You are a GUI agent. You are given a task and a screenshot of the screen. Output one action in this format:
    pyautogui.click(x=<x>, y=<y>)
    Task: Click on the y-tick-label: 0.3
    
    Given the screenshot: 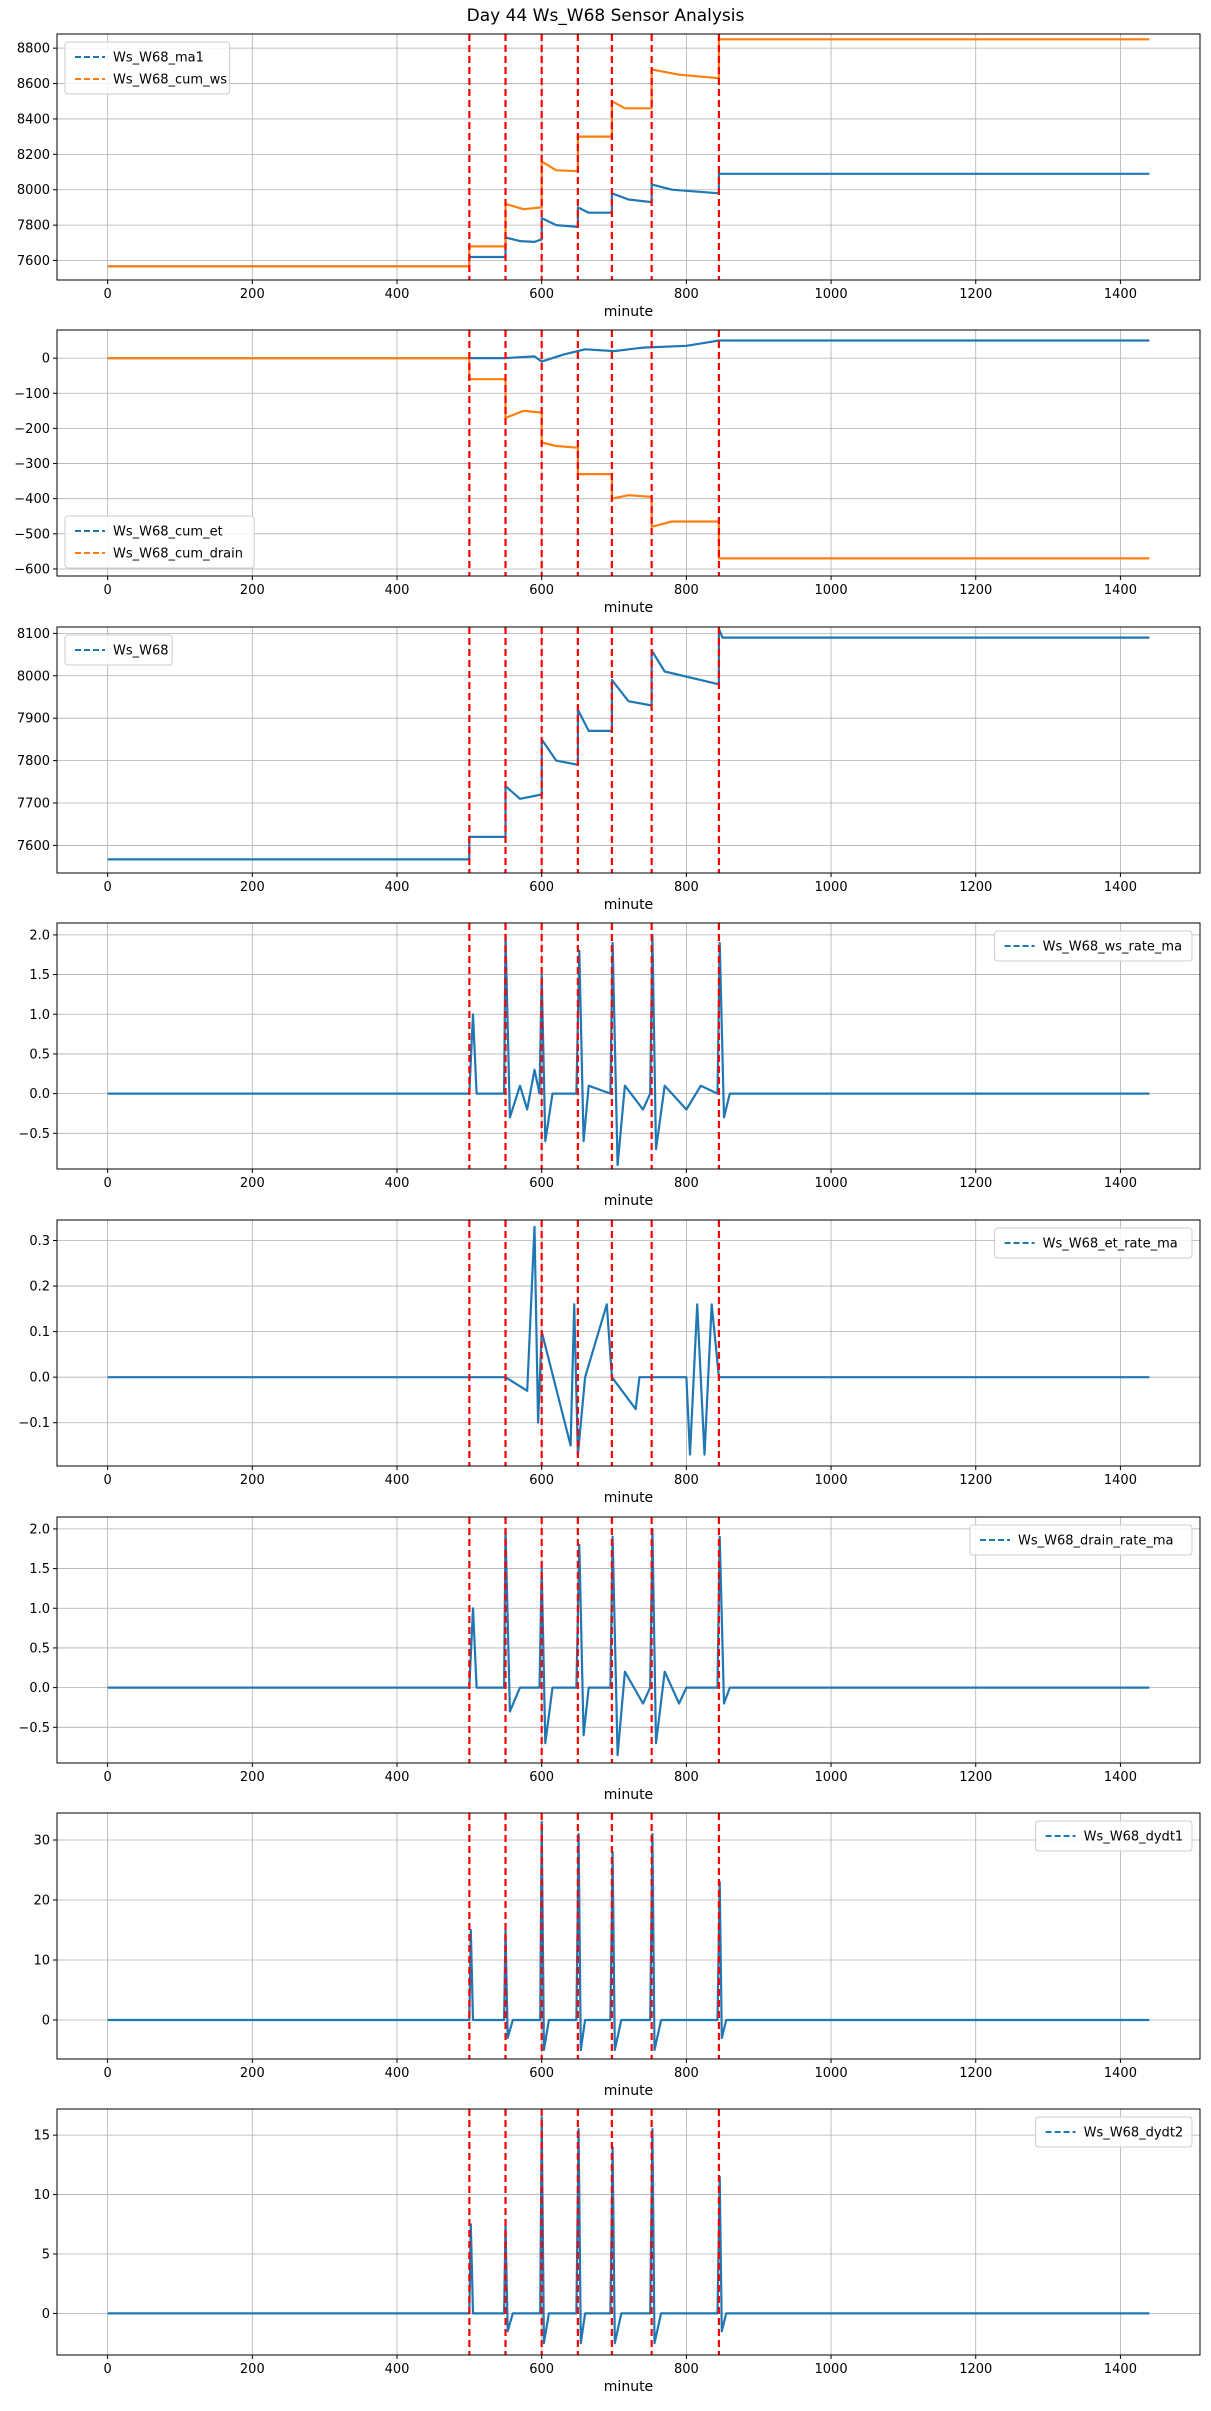 What is the action you would take?
    pyautogui.click(x=39, y=1241)
    